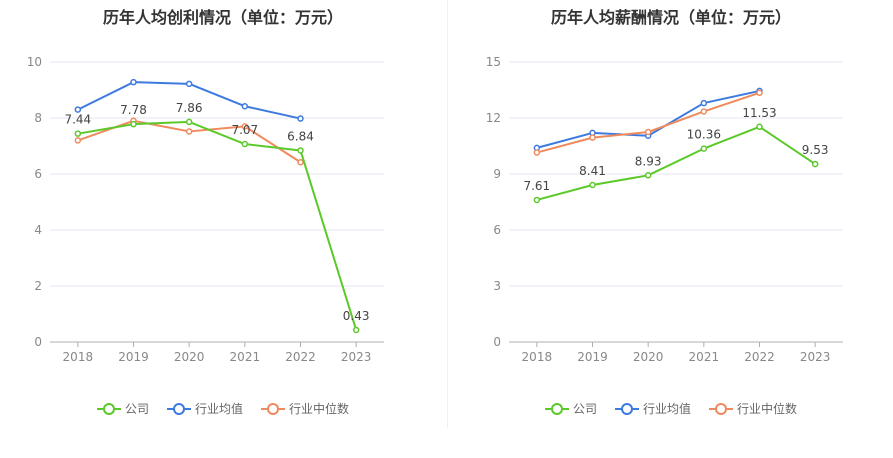 The image size is (893, 458). Describe the element at coordinates (447, 214) in the screenshot. I see `panel-divider` at that location.